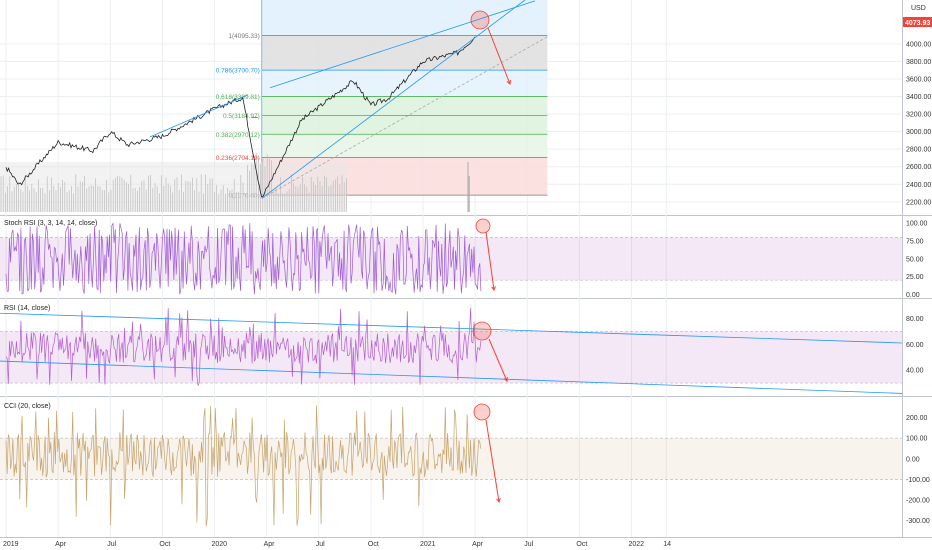 Image resolution: width=932 pixels, height=550 pixels. I want to click on channel-lower-line, so click(393, 99).